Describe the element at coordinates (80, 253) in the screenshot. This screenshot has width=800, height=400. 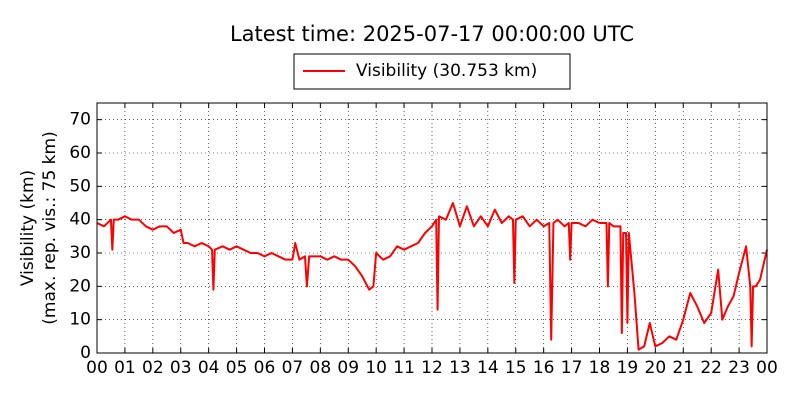
I see `y-tick-label: 30` at that location.